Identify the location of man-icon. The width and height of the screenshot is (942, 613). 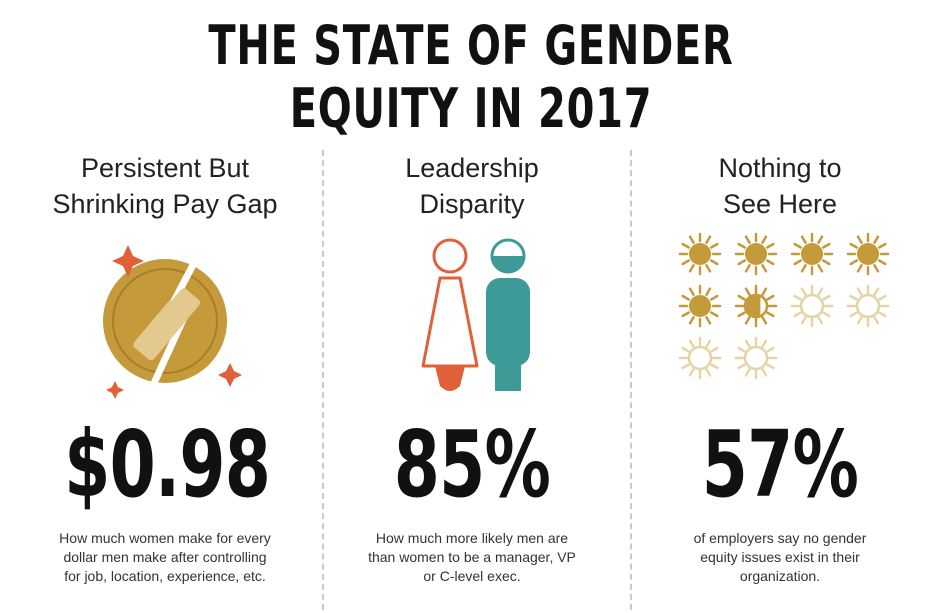
(508, 314).